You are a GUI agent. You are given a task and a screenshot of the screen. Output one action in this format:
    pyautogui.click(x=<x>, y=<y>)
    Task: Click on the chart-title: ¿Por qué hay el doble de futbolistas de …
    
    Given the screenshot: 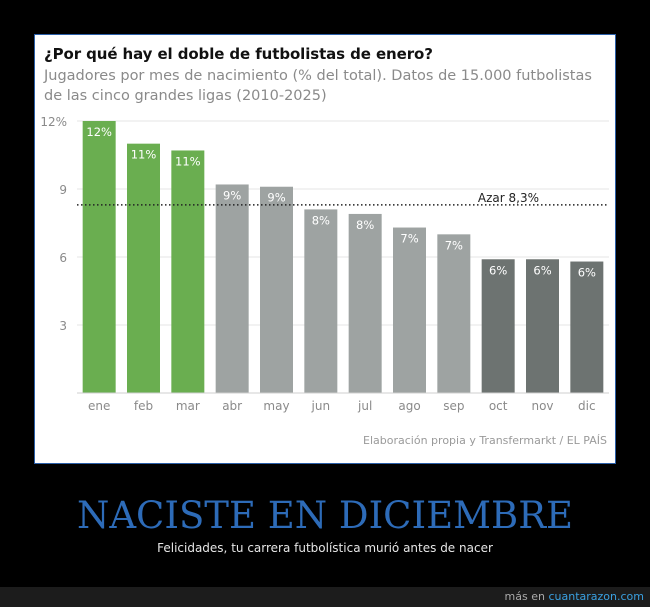 What is the action you would take?
    pyautogui.click(x=238, y=54)
    